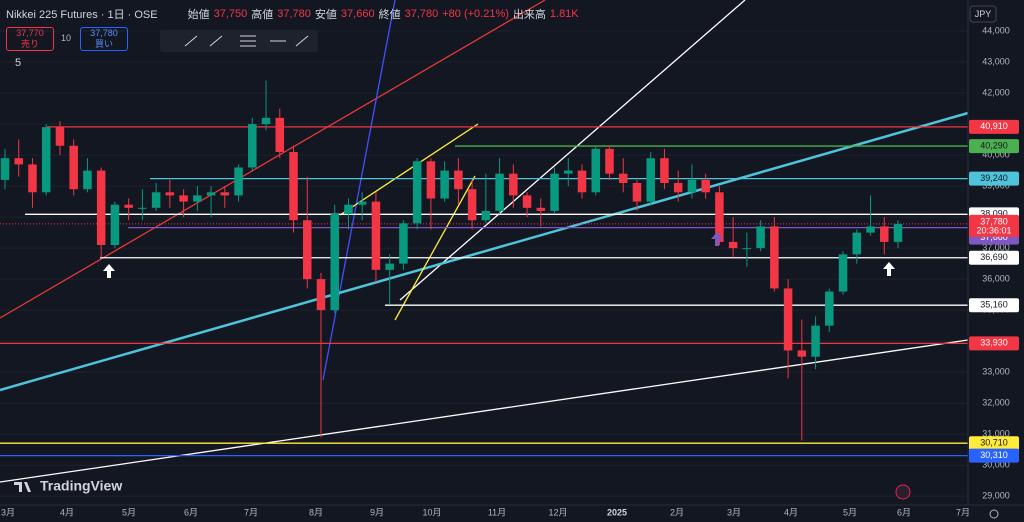 This screenshot has width=1024, height=522. Describe the element at coordinates (499, 255) in the screenshot. I see `arrows` at that location.